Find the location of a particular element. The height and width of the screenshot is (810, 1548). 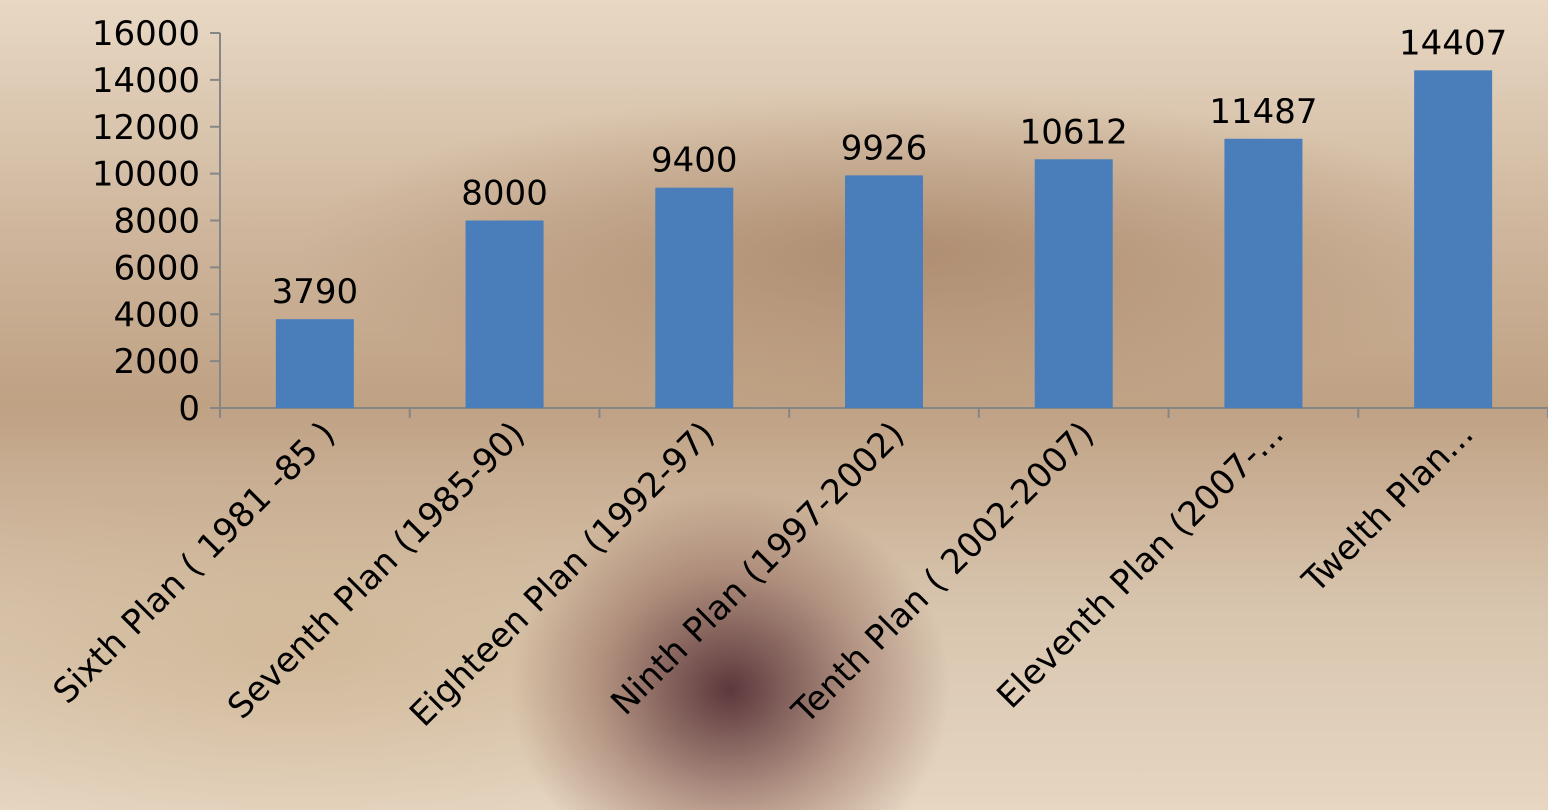

x-tick-label: Tenth Plan ( 2002-2007) is located at coordinates (943, 573).